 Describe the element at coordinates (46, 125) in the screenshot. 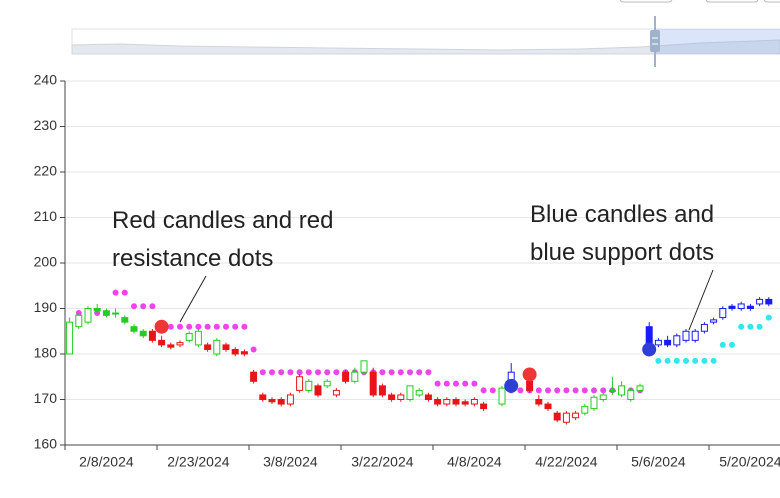

I see `y-tick-label: 230` at that location.